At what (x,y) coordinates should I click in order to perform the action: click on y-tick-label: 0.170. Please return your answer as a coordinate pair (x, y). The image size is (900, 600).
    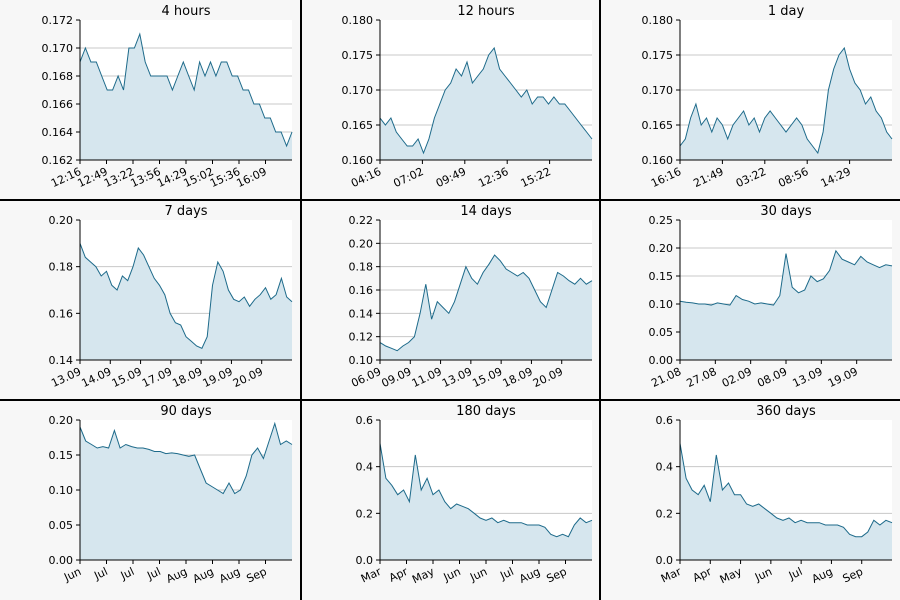
    Looking at the image, I should click on (58, 48).